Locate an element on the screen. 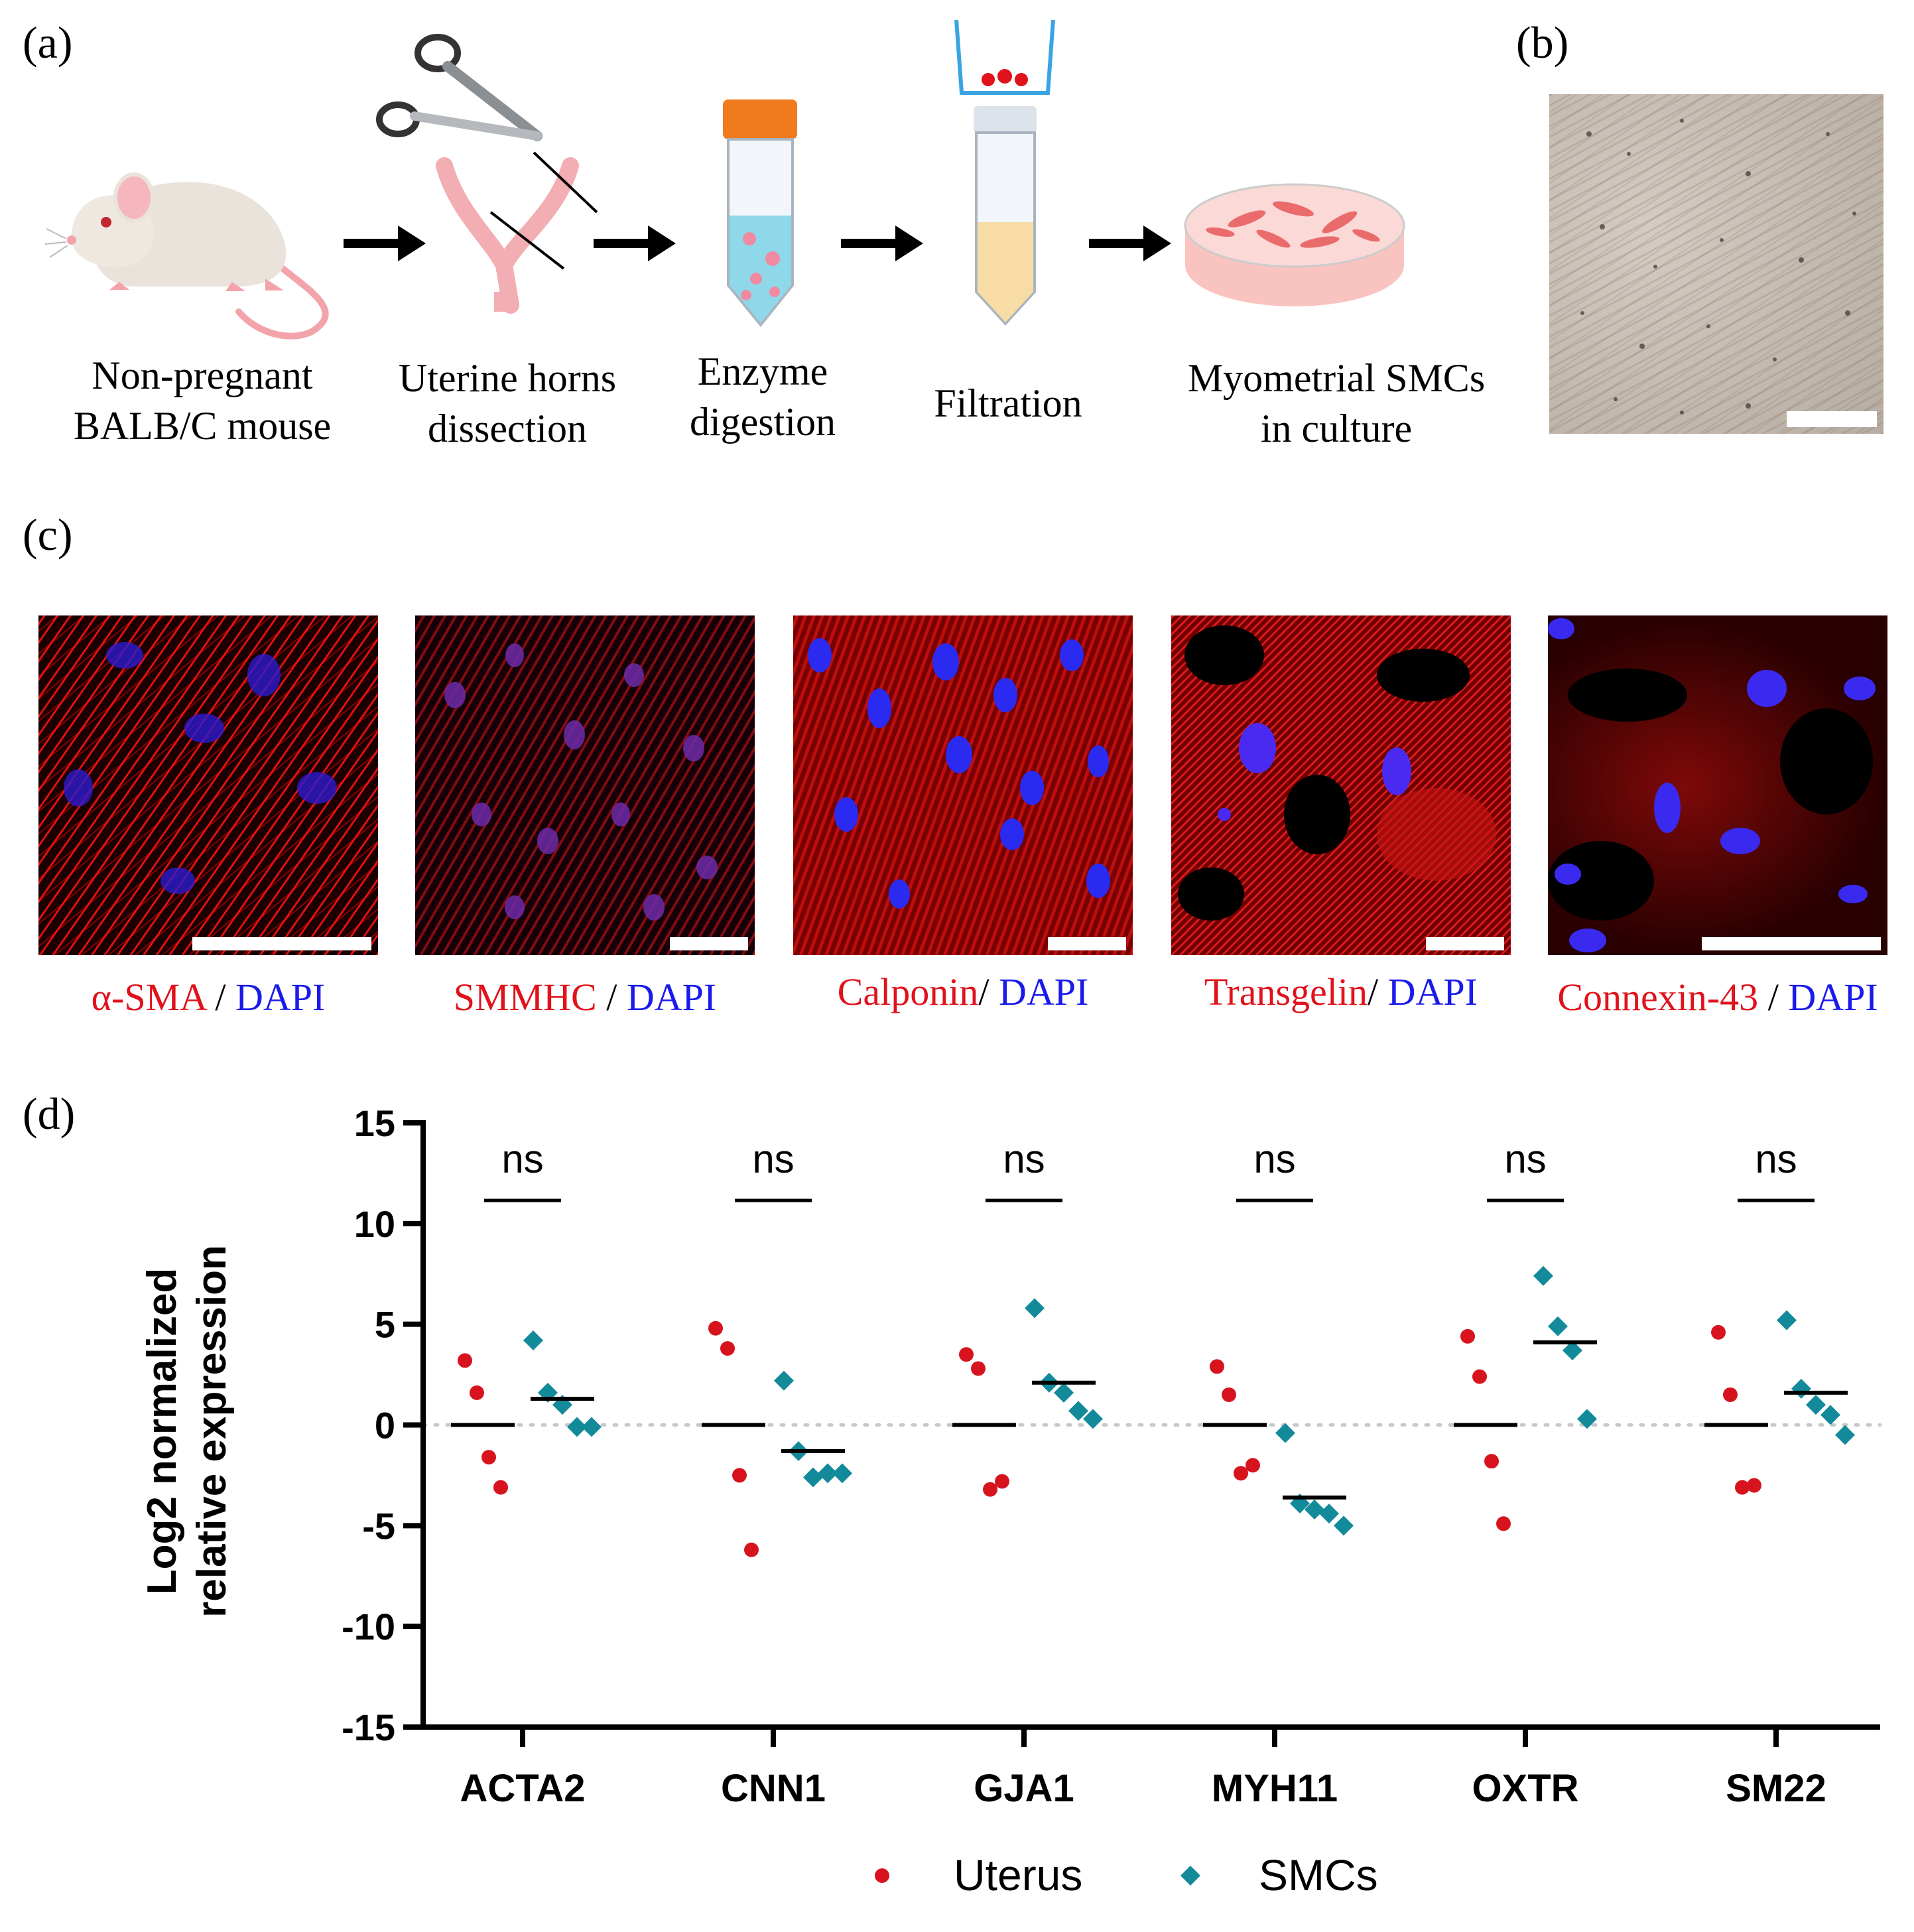 Image resolution: width=1914 pixels, height=1932 pixels. y-tick-label: 15 is located at coordinates (374, 1123).